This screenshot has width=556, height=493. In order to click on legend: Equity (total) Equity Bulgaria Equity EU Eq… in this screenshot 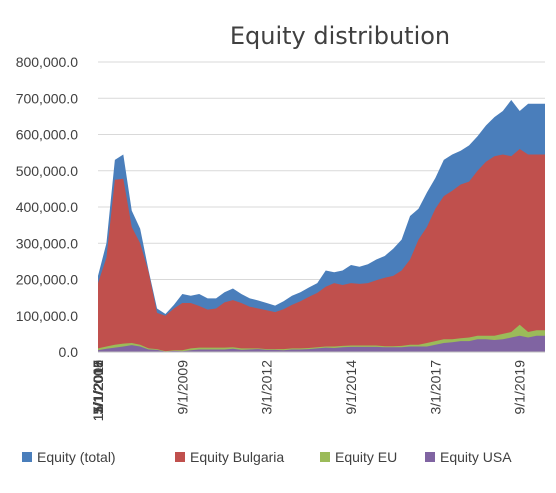, I will do `click(267, 457)`.